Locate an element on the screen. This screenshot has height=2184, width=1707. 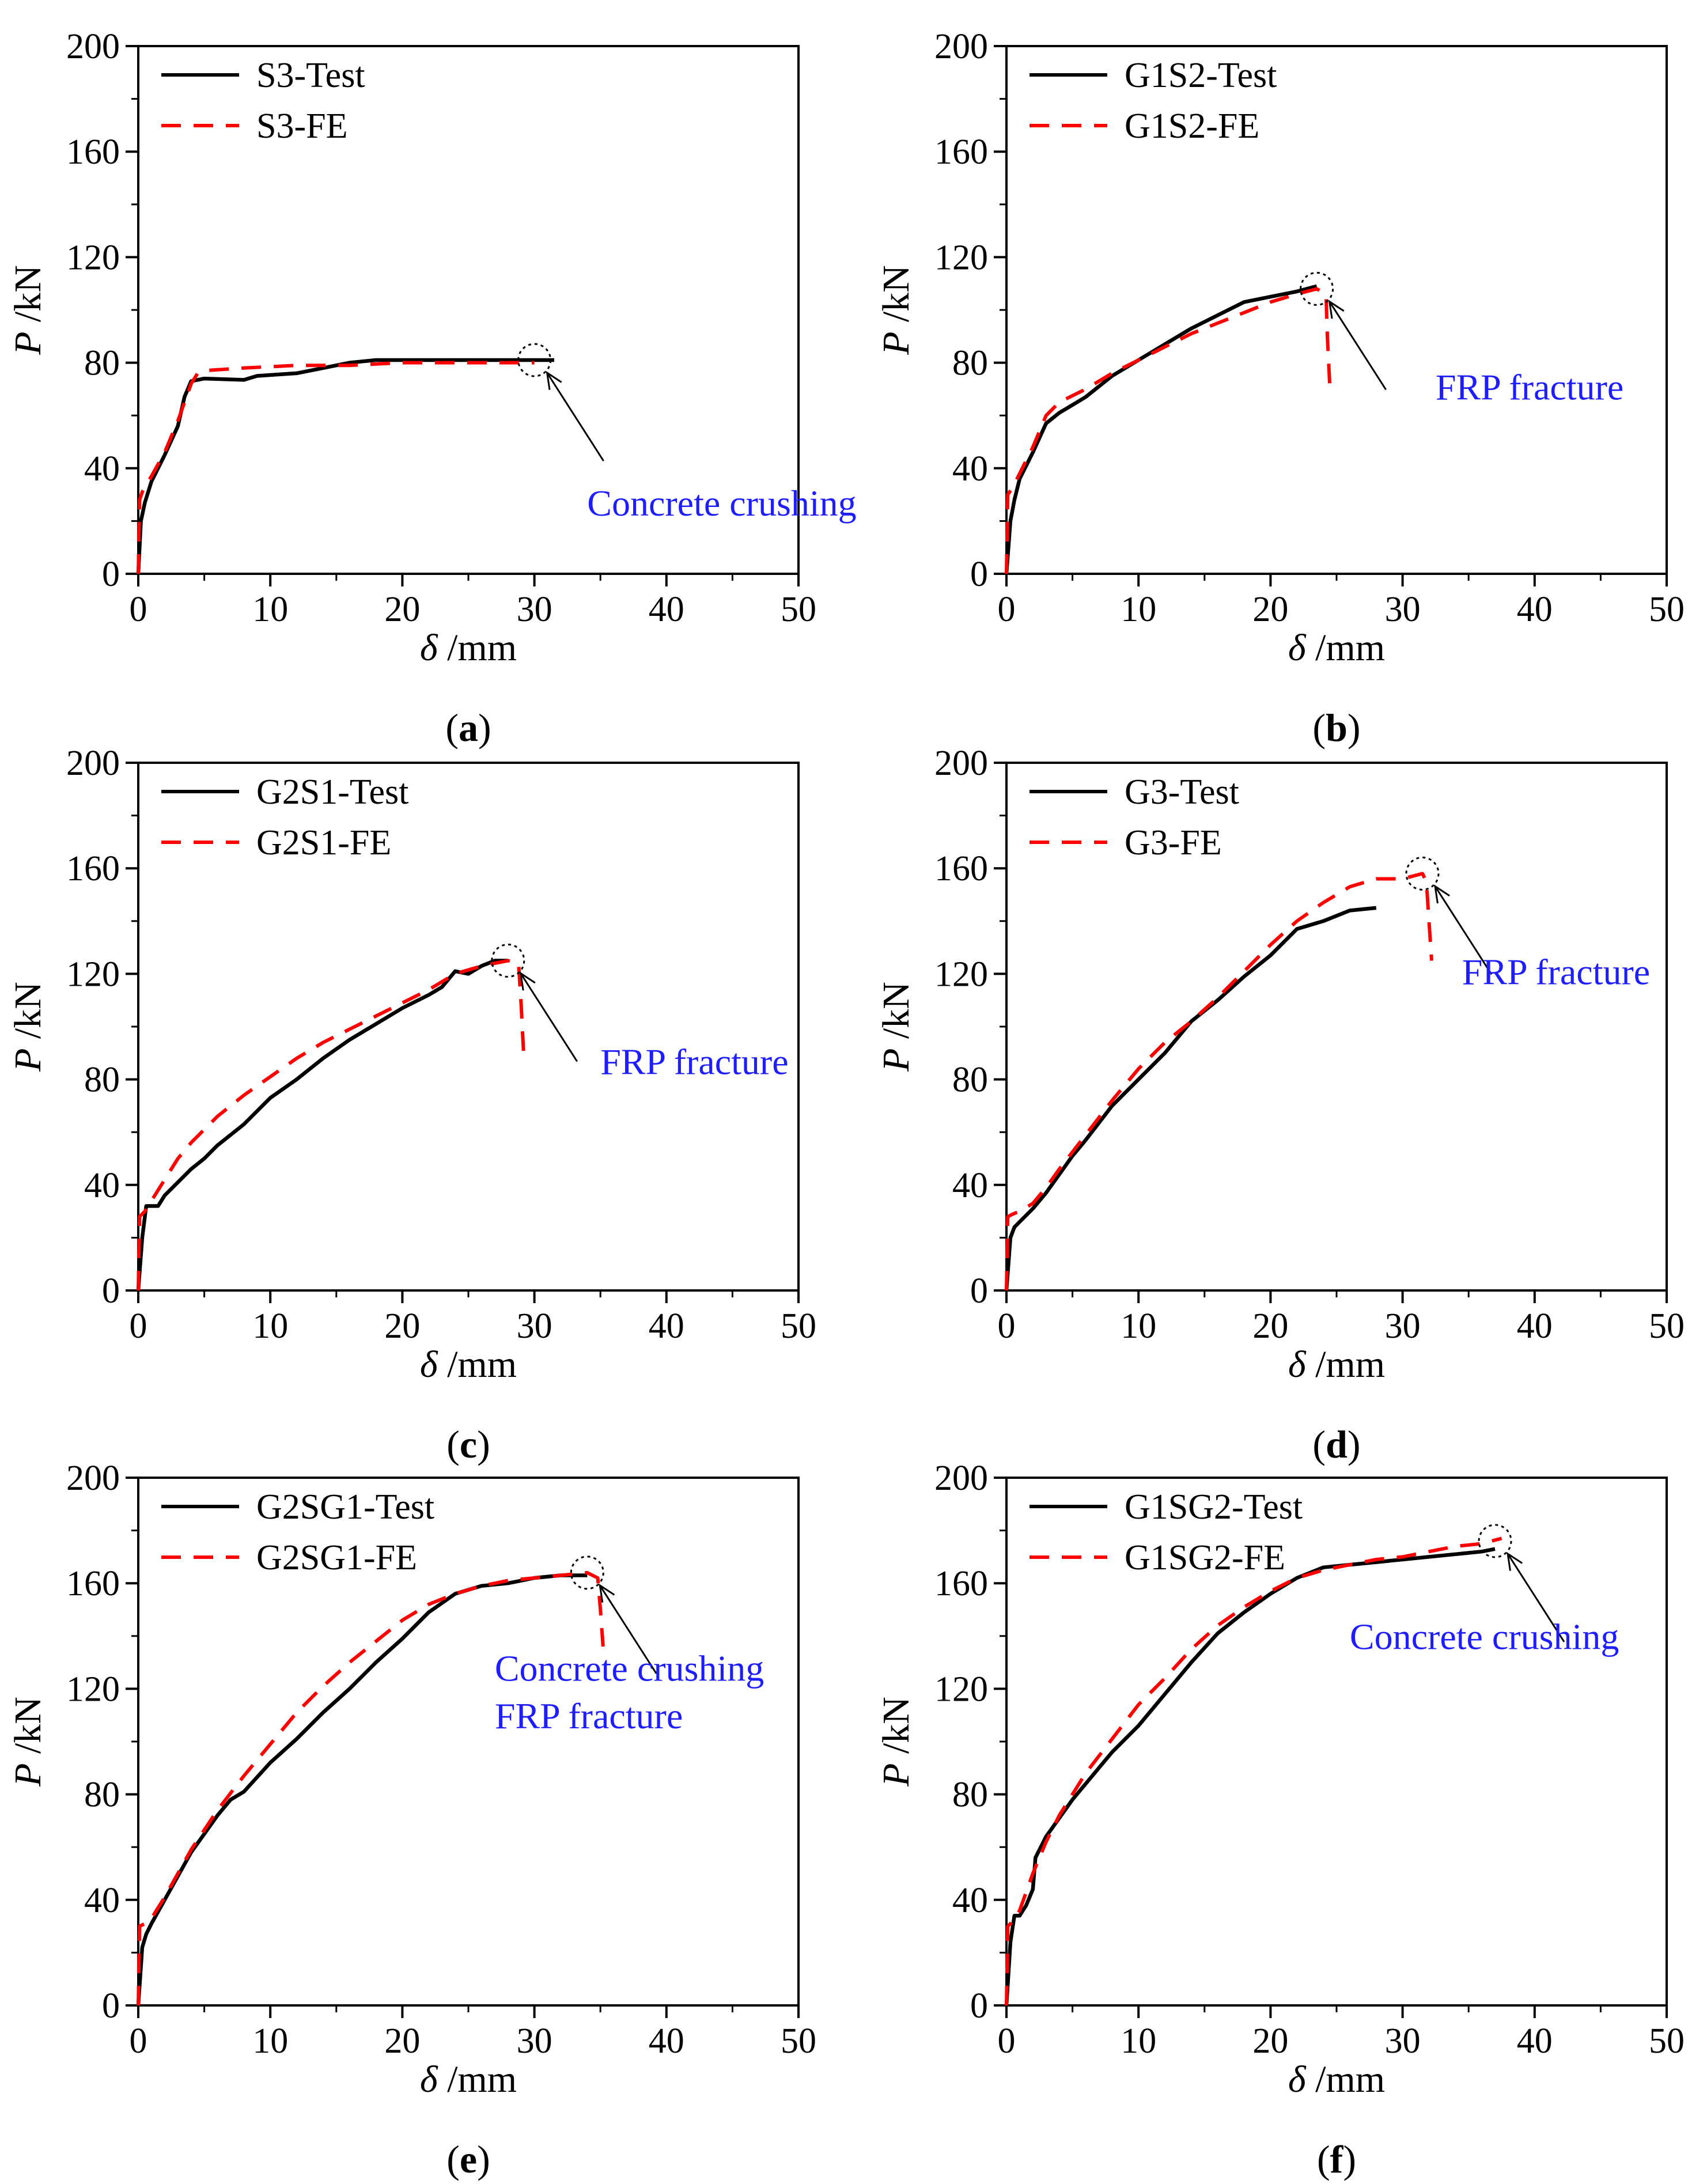
panel-label: (e) is located at coordinates (468, 2159).